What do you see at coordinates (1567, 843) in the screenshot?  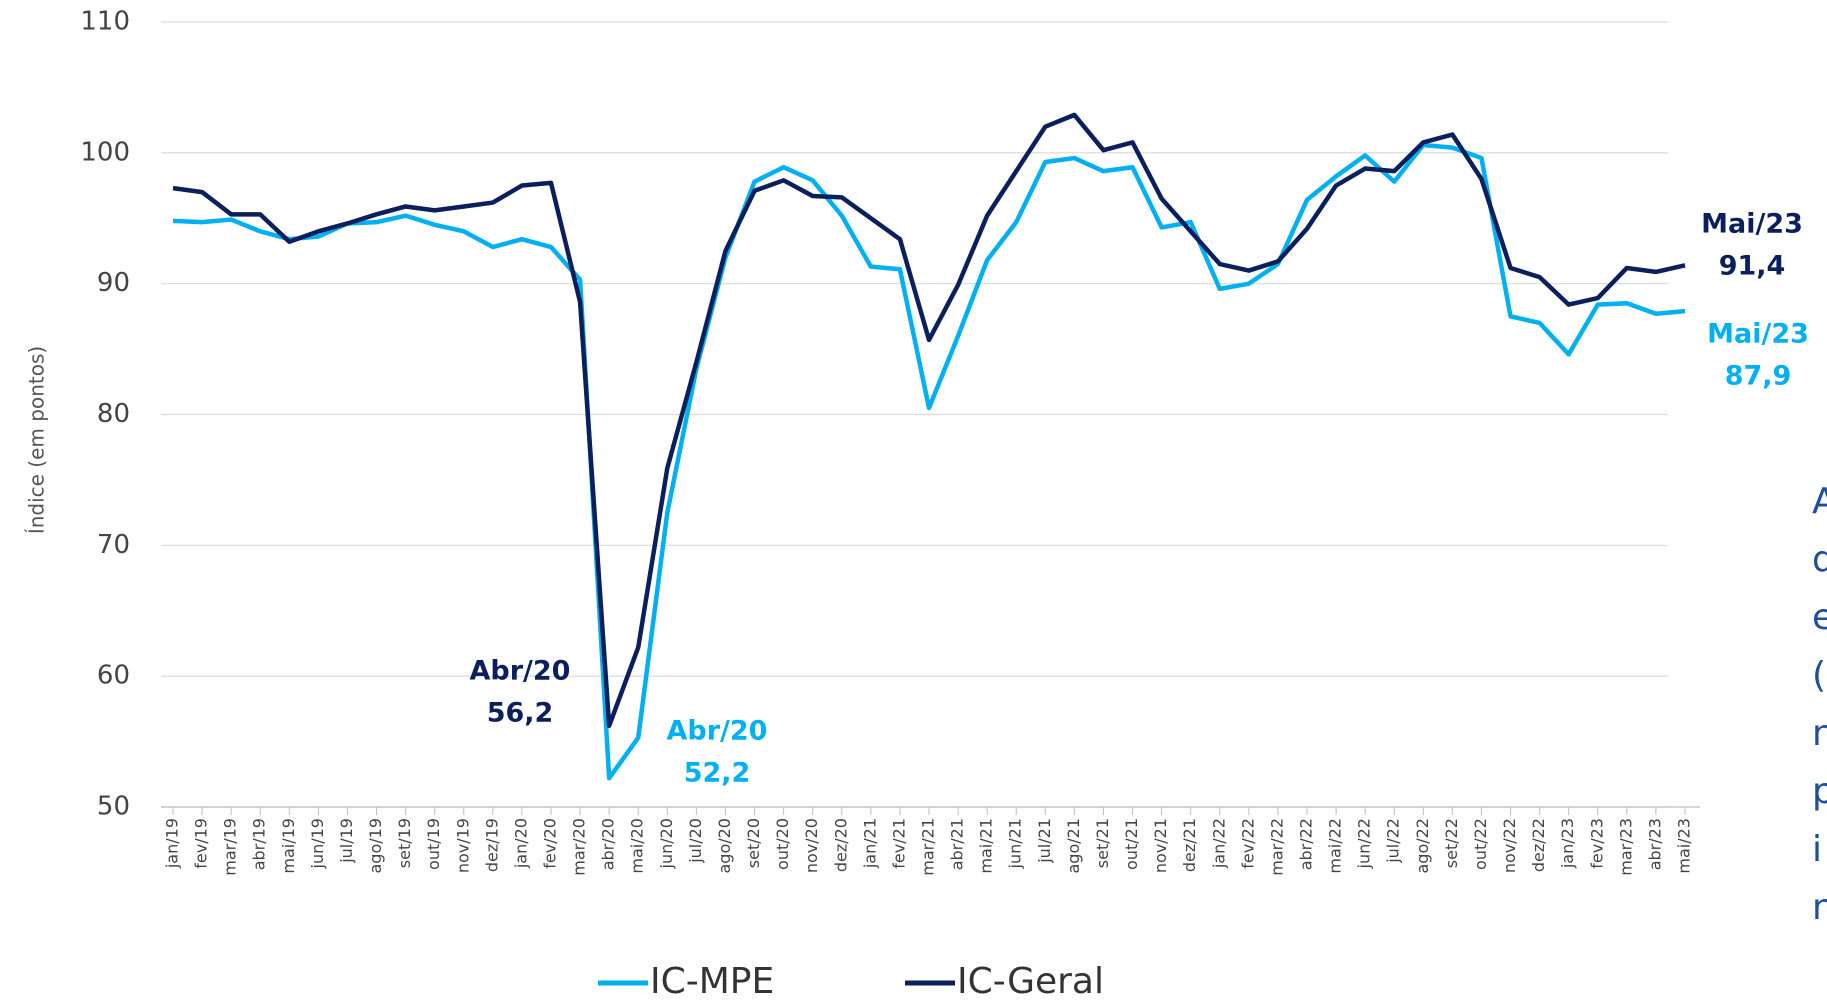 I see `x-tick-label: jan/23` at bounding box center [1567, 843].